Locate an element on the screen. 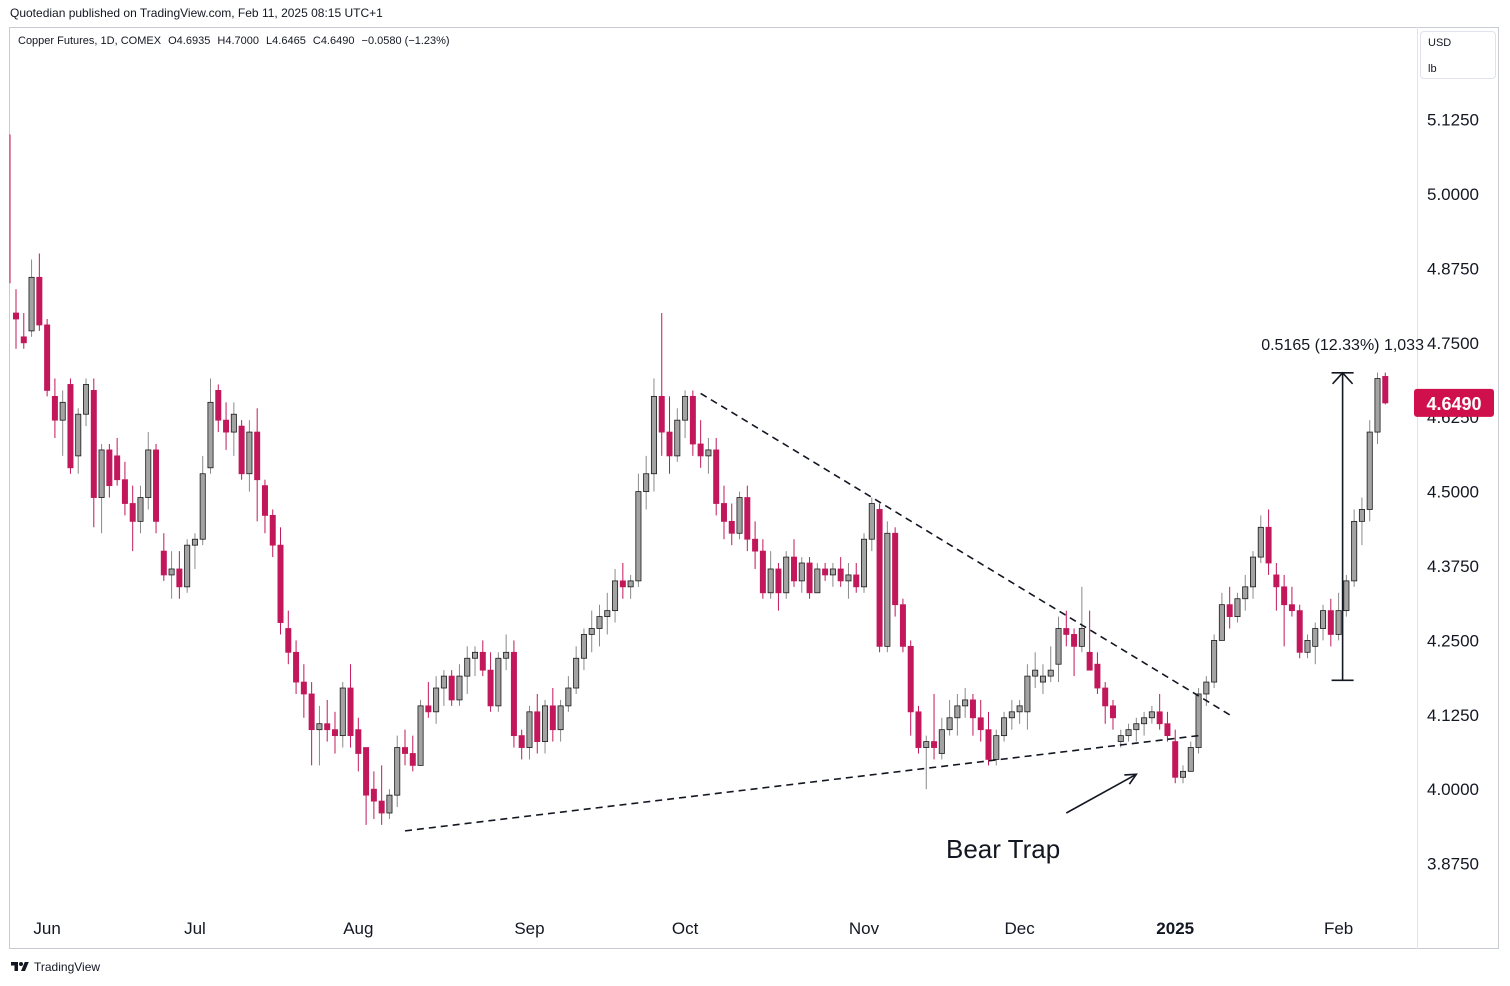  x-tick-label: Dec is located at coordinates (1020, 928).